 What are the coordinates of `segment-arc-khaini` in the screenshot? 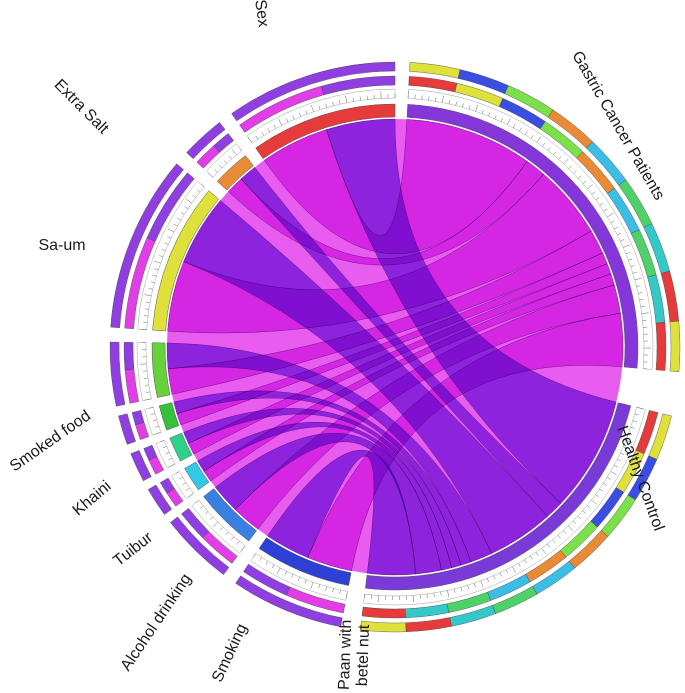 It's located at (169, 416).